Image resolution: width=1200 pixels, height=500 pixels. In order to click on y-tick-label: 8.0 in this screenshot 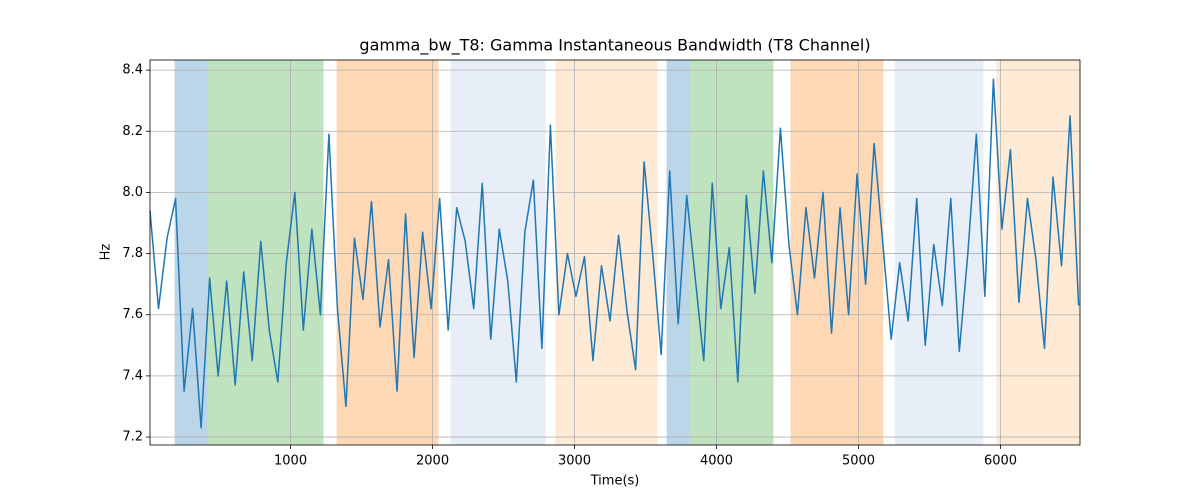, I will do `click(132, 192)`.